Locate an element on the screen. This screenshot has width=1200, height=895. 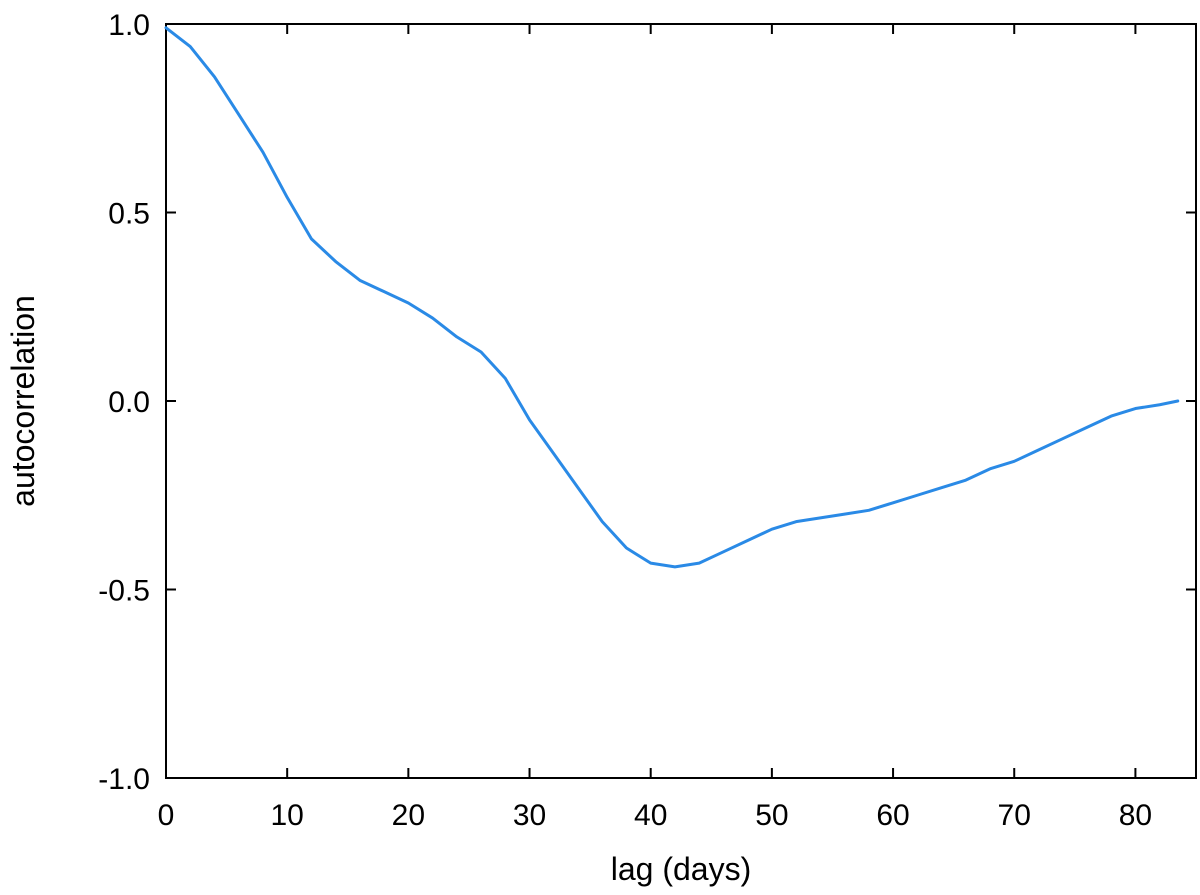
y-tick-label: -0.5 is located at coordinates (124, 591).